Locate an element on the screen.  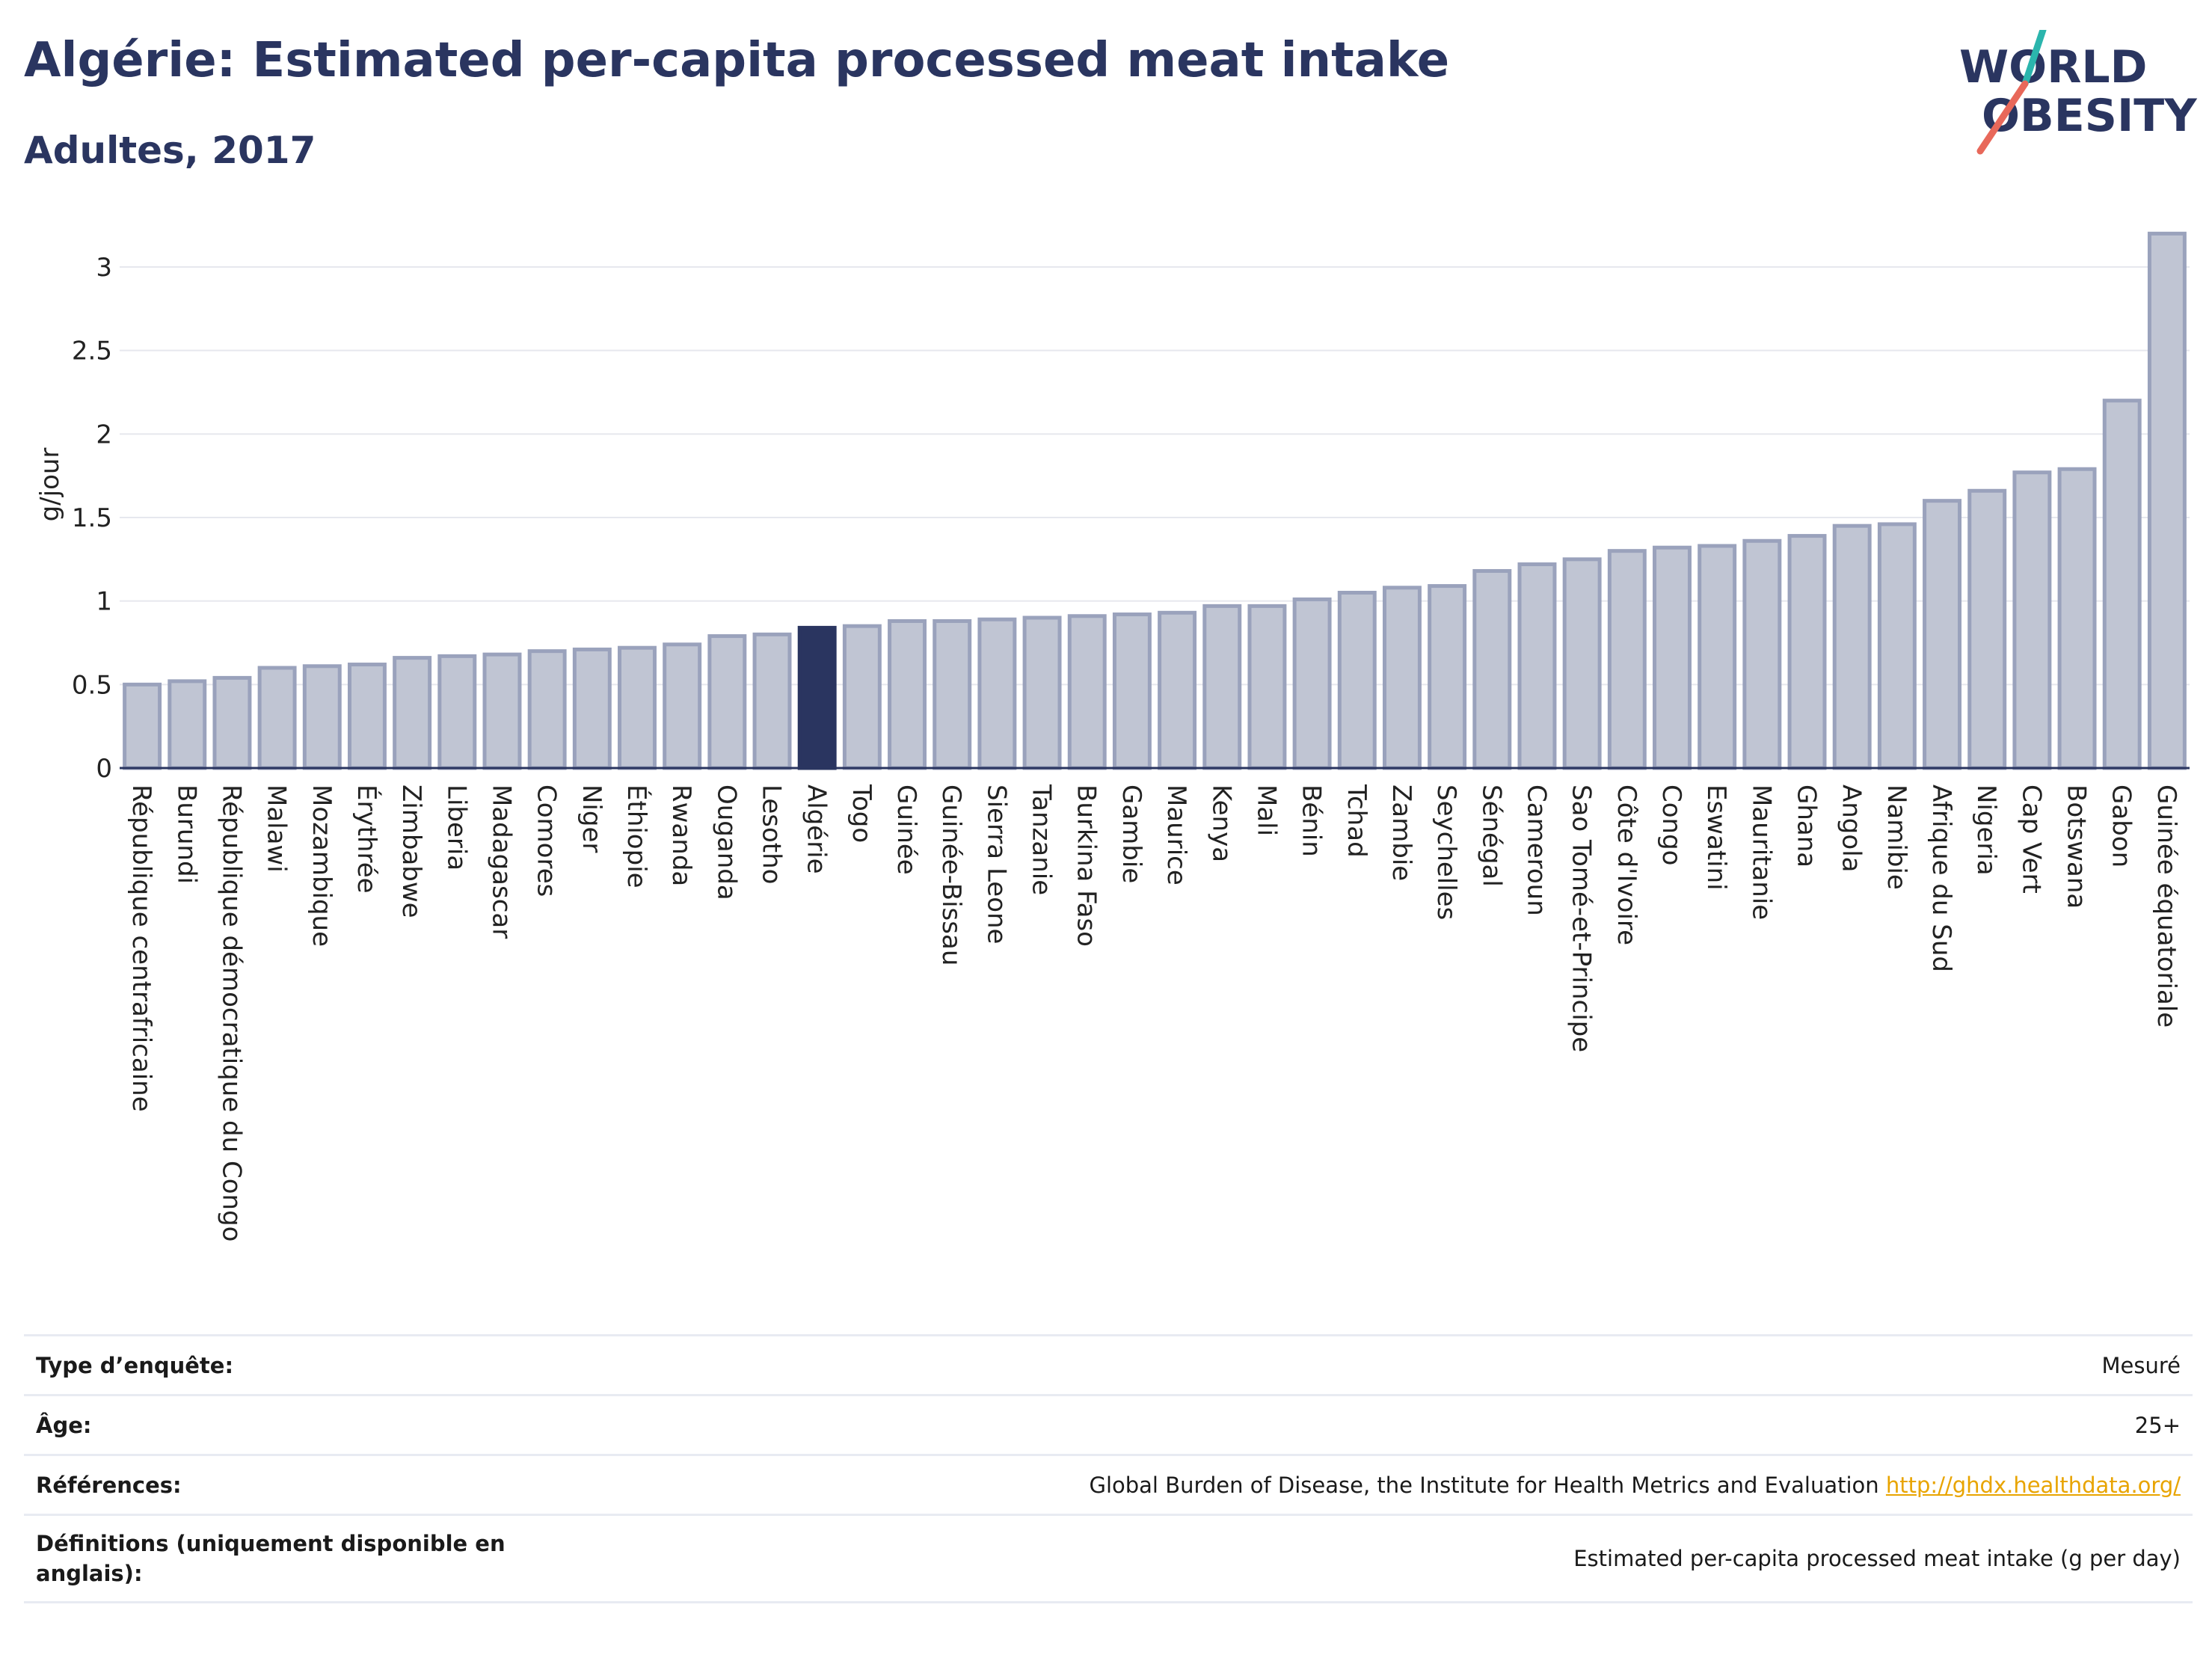
x-tick-label: Maurice is located at coordinates (1176, 834).